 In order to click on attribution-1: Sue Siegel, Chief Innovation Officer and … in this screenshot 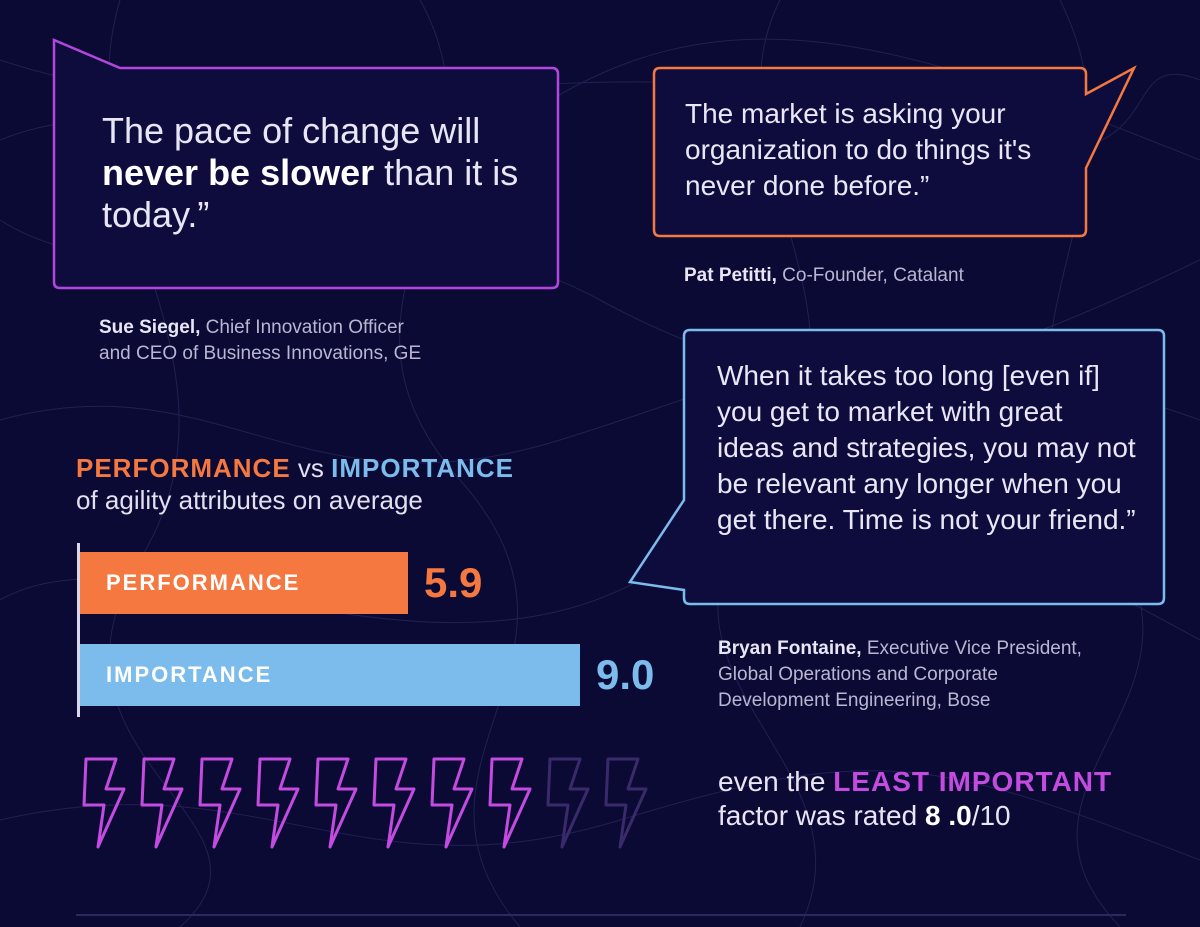, I will do `click(260, 340)`.